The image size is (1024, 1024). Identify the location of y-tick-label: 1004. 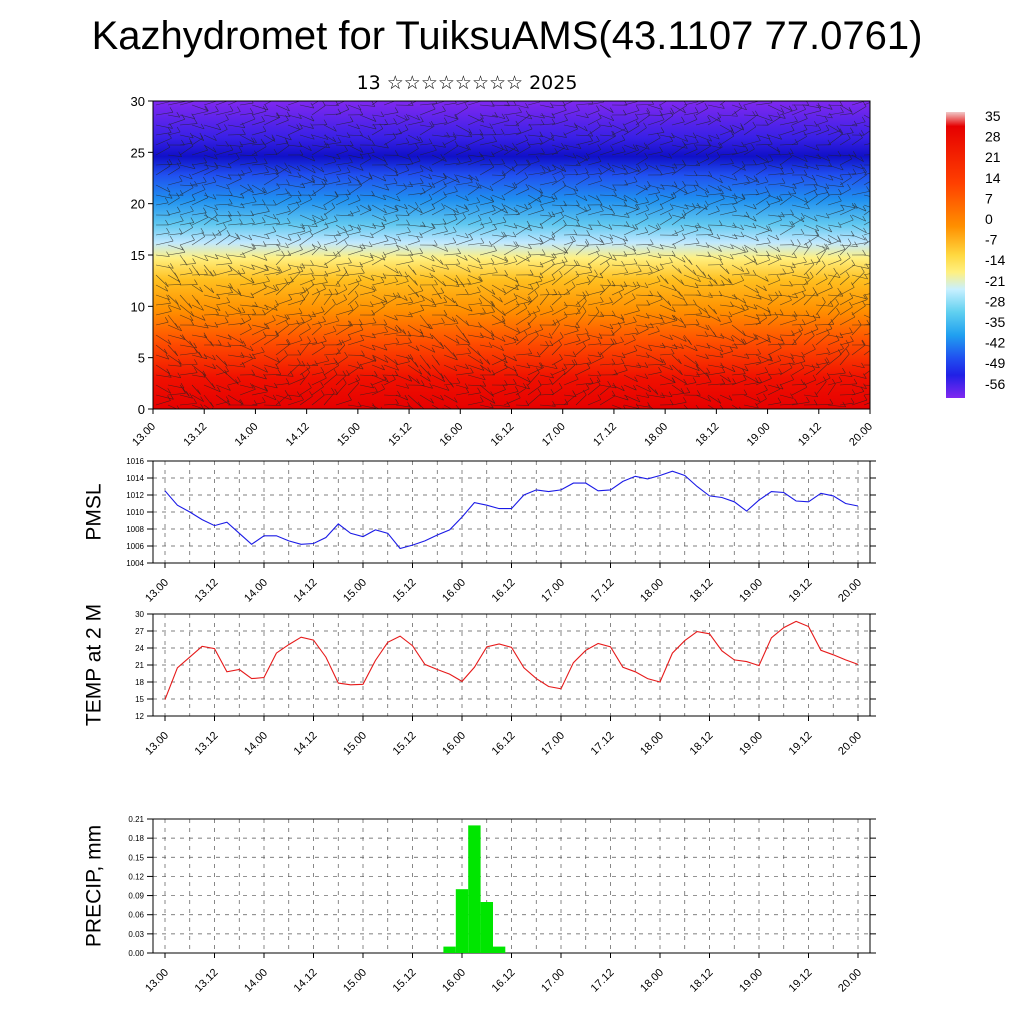
(135, 563).